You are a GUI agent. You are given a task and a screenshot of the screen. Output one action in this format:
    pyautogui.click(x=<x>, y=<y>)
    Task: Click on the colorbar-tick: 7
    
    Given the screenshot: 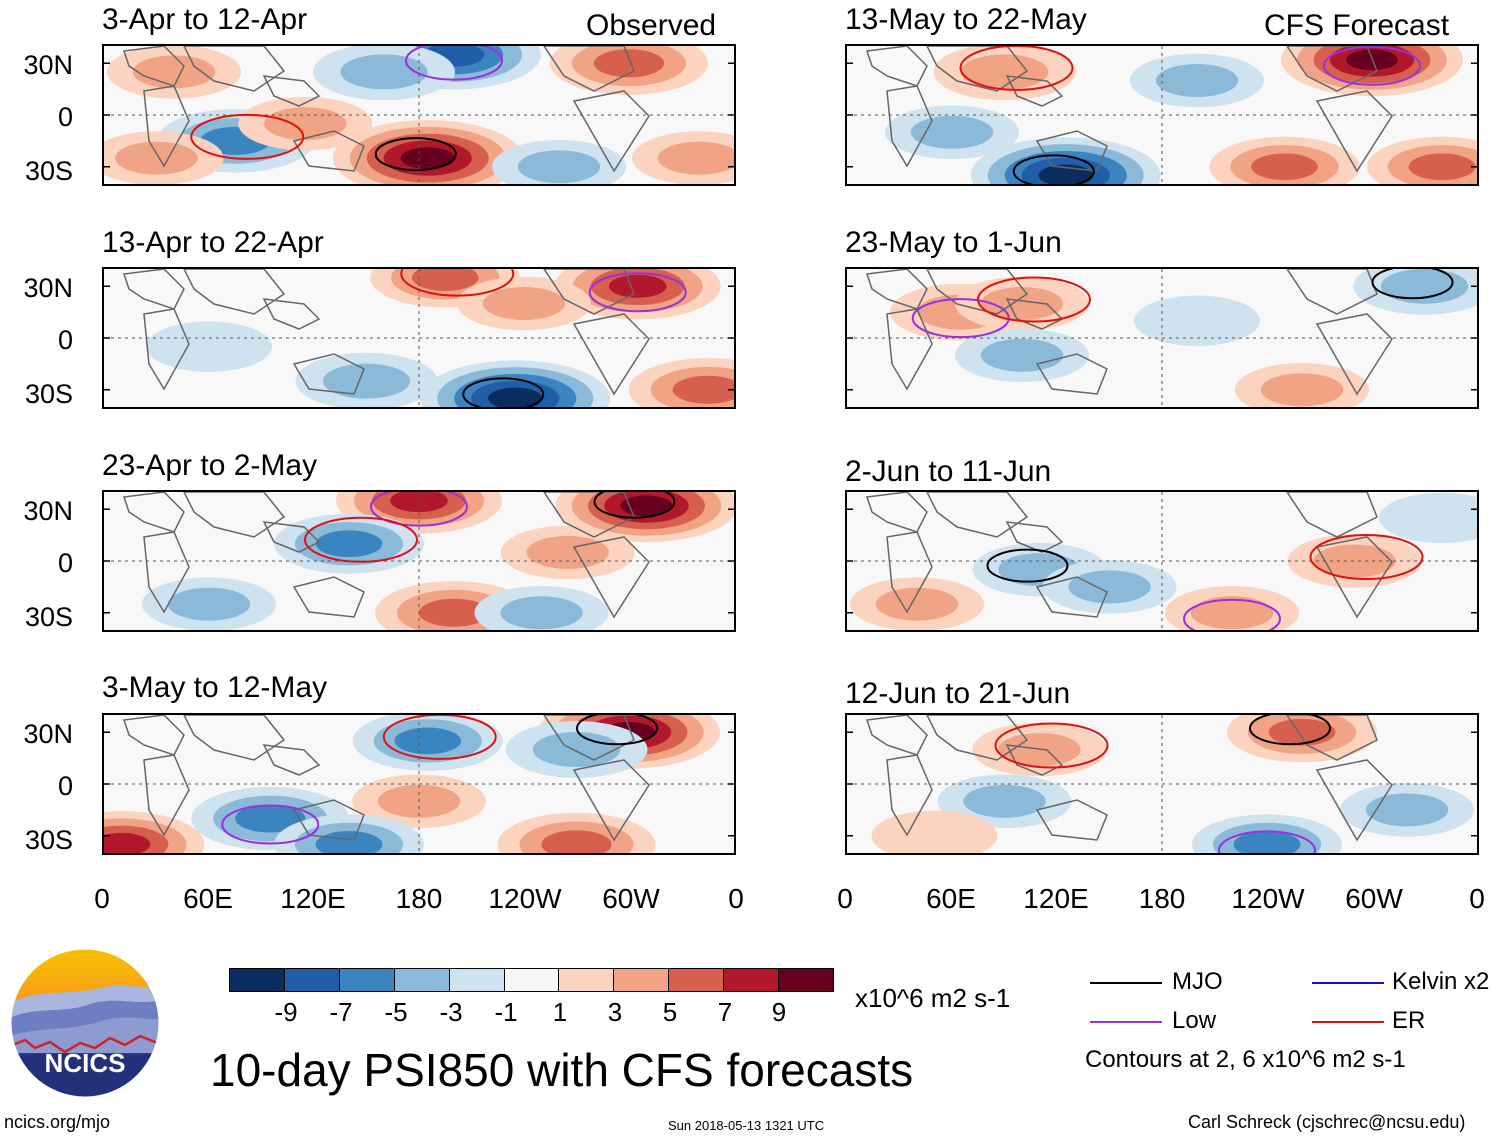 What is the action you would take?
    pyautogui.click(x=725, y=1012)
    